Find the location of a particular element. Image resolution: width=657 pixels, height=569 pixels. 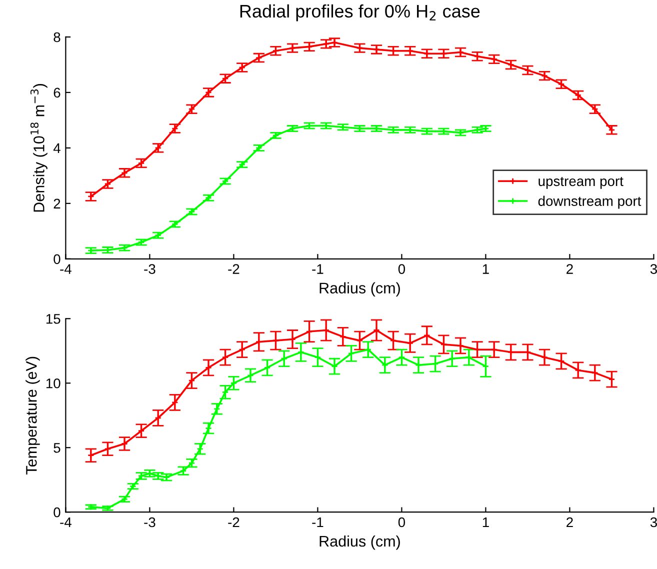

legend-label: upstream port is located at coordinates (581, 182).